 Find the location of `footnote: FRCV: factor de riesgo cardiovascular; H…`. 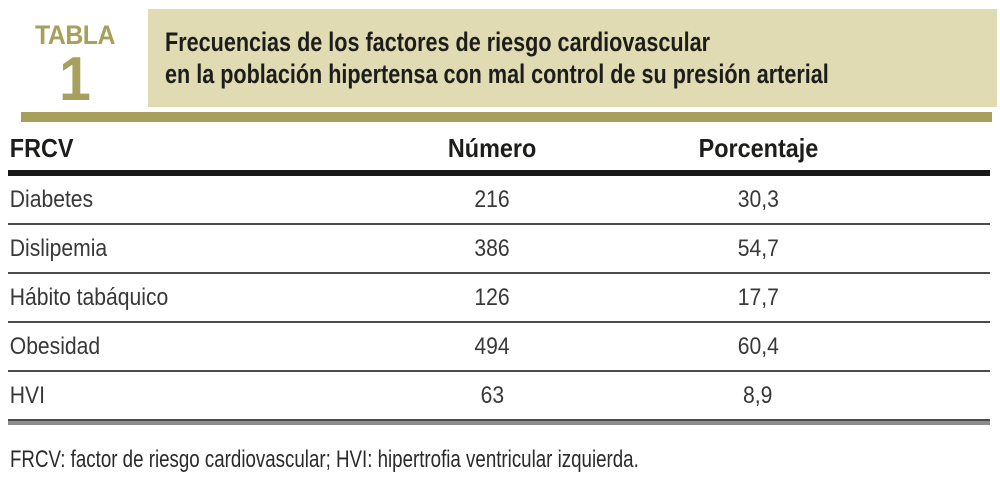

footnote: FRCV: factor de riesgo cardiovascular; H… is located at coordinates (324, 459).